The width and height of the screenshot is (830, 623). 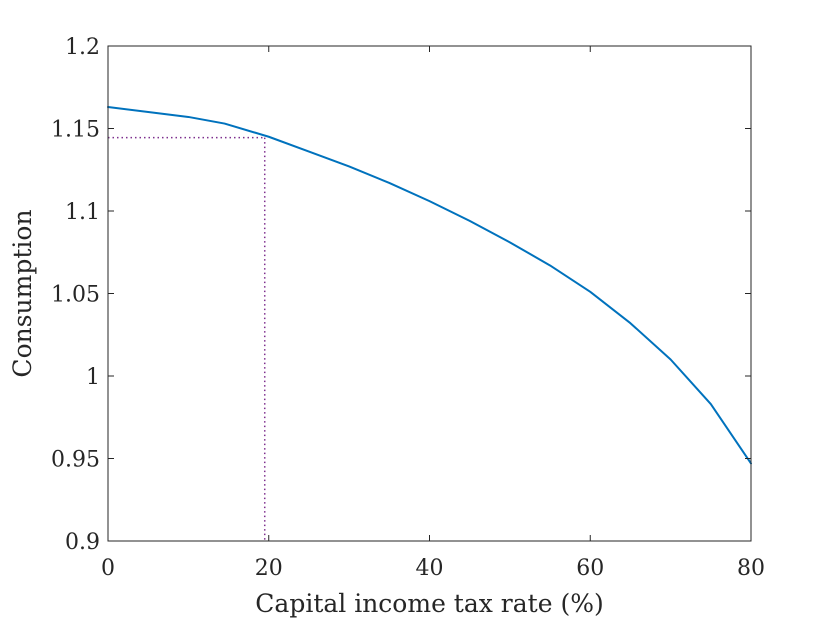 I want to click on y-tick-label: 1.05, so click(x=75, y=295).